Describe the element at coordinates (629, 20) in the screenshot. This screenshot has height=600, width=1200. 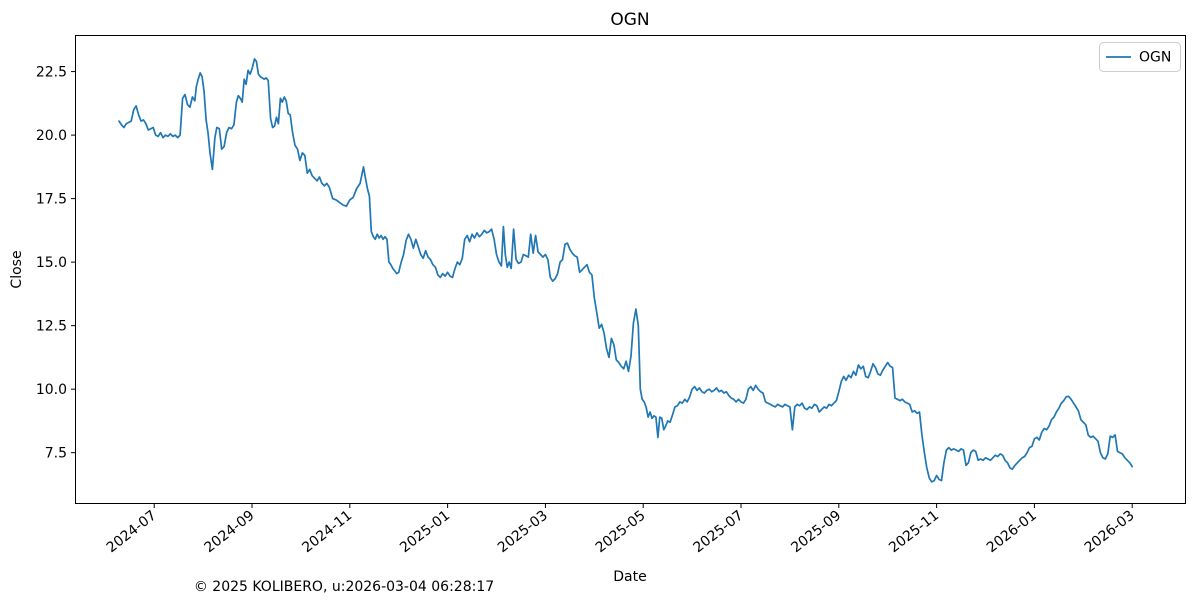
I see `chart-title: OGN` at that location.